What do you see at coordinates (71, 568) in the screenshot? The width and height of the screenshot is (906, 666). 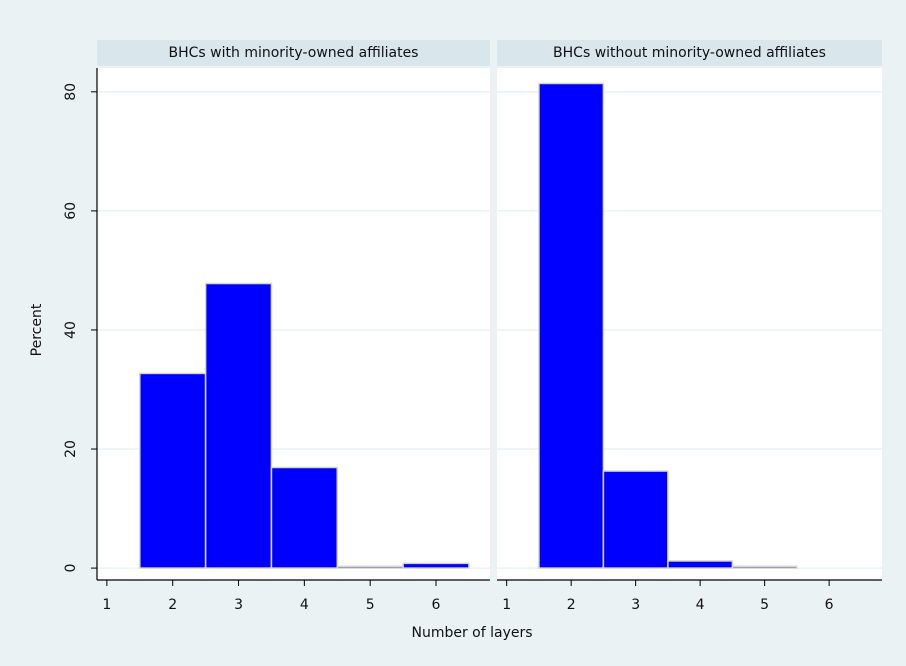 I see `y-tick-label: 0` at bounding box center [71, 568].